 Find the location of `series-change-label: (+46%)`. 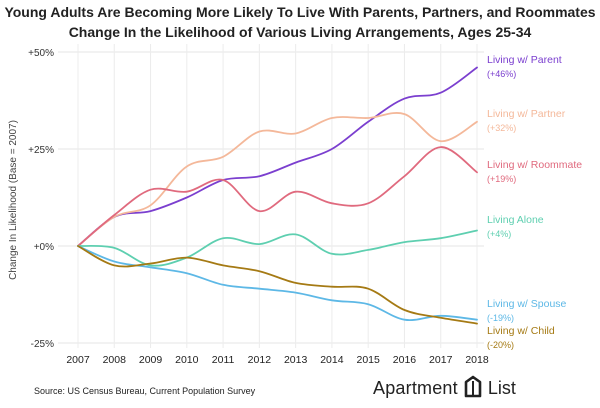

series-change-label: (+46%) is located at coordinates (501, 74).